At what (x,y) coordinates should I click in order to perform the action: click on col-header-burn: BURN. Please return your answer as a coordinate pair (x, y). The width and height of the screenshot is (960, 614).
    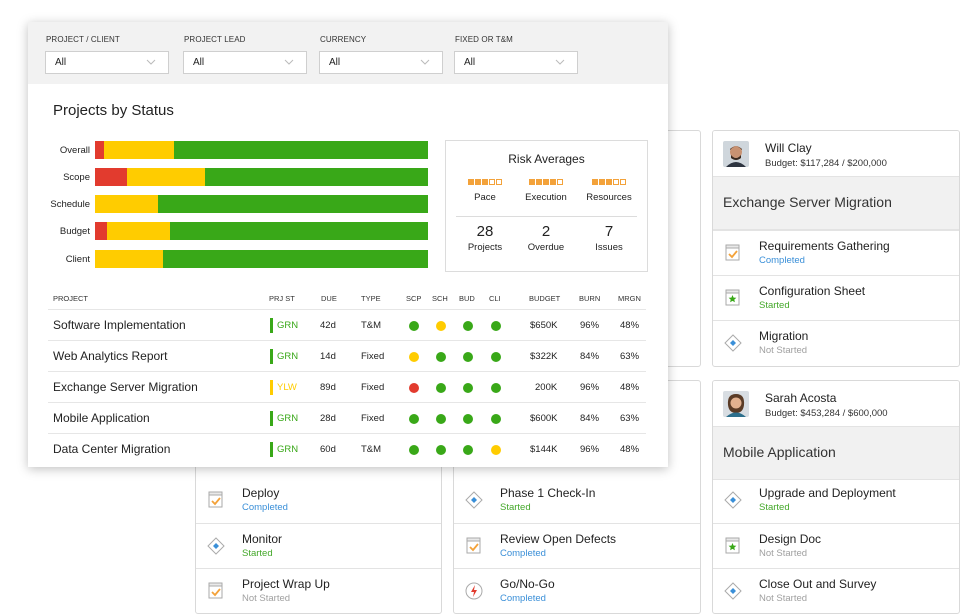
    Looking at the image, I should click on (589, 298).